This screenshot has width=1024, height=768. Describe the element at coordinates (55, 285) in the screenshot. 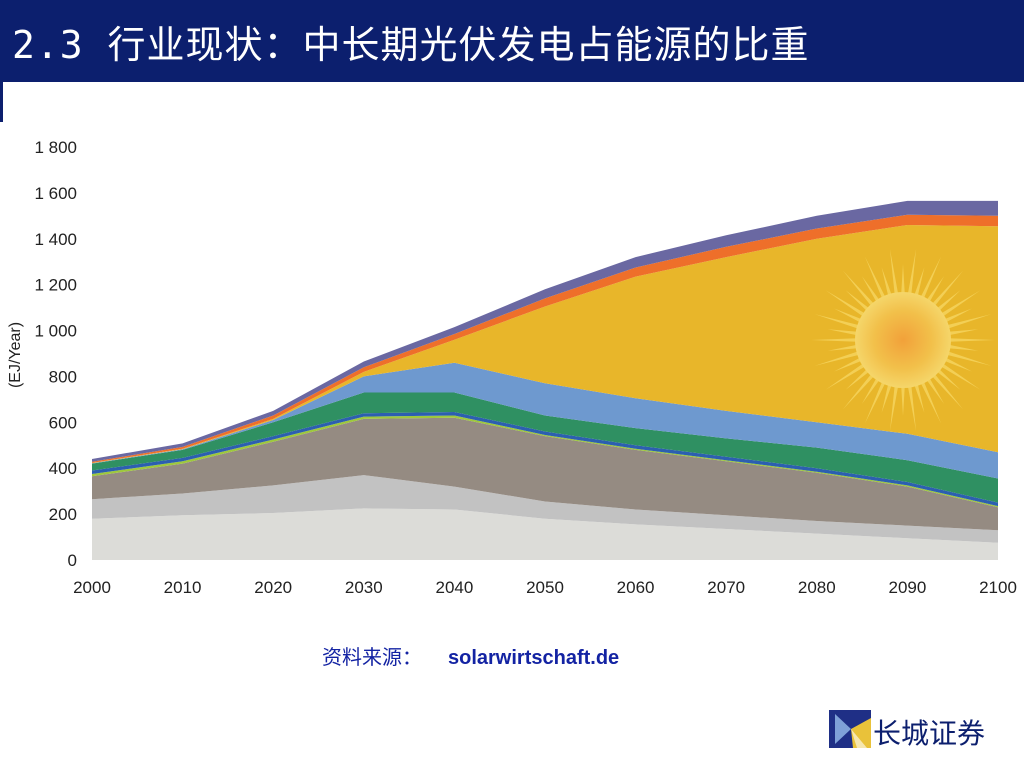

I see `y-tick-label: 1 200` at that location.